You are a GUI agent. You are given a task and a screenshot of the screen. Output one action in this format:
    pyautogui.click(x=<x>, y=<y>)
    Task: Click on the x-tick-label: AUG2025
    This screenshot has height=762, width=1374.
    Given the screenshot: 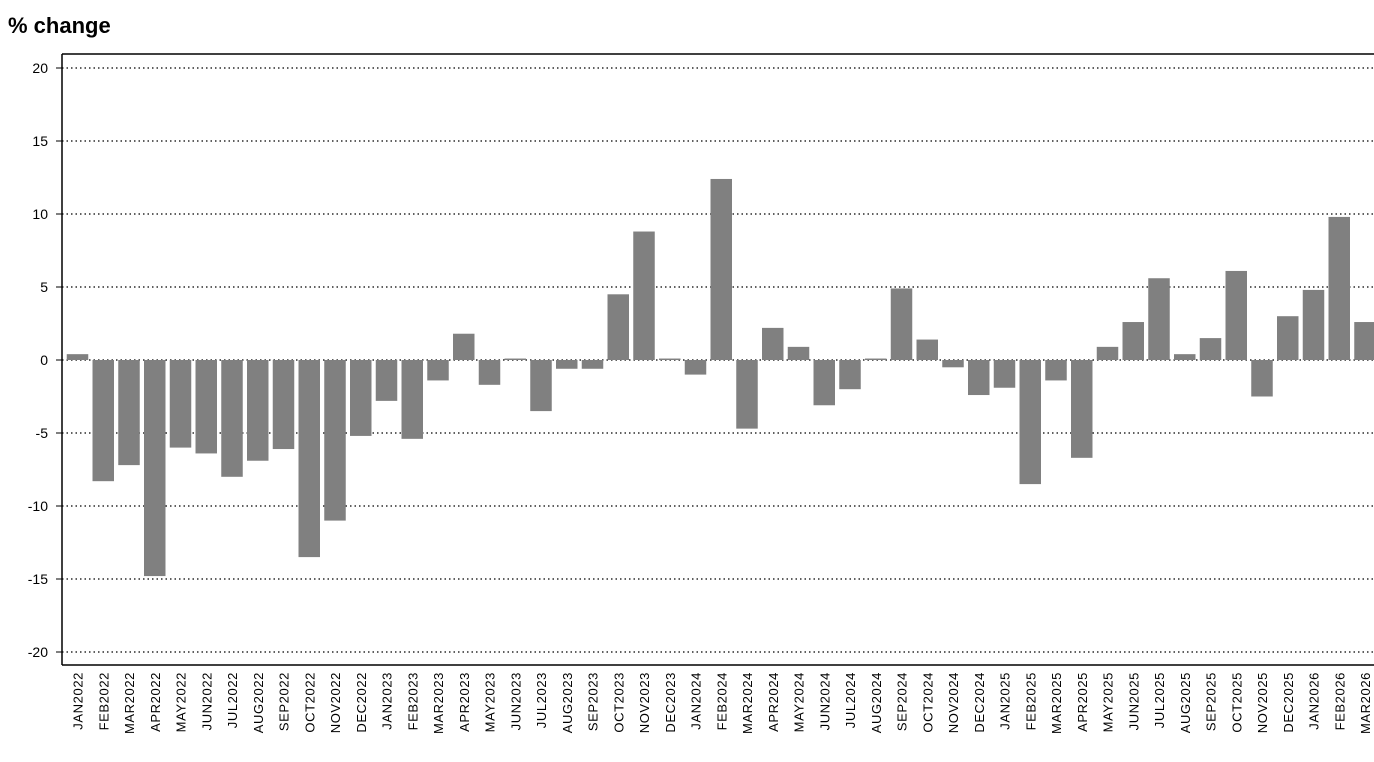 What is the action you would take?
    pyautogui.click(x=1185, y=702)
    